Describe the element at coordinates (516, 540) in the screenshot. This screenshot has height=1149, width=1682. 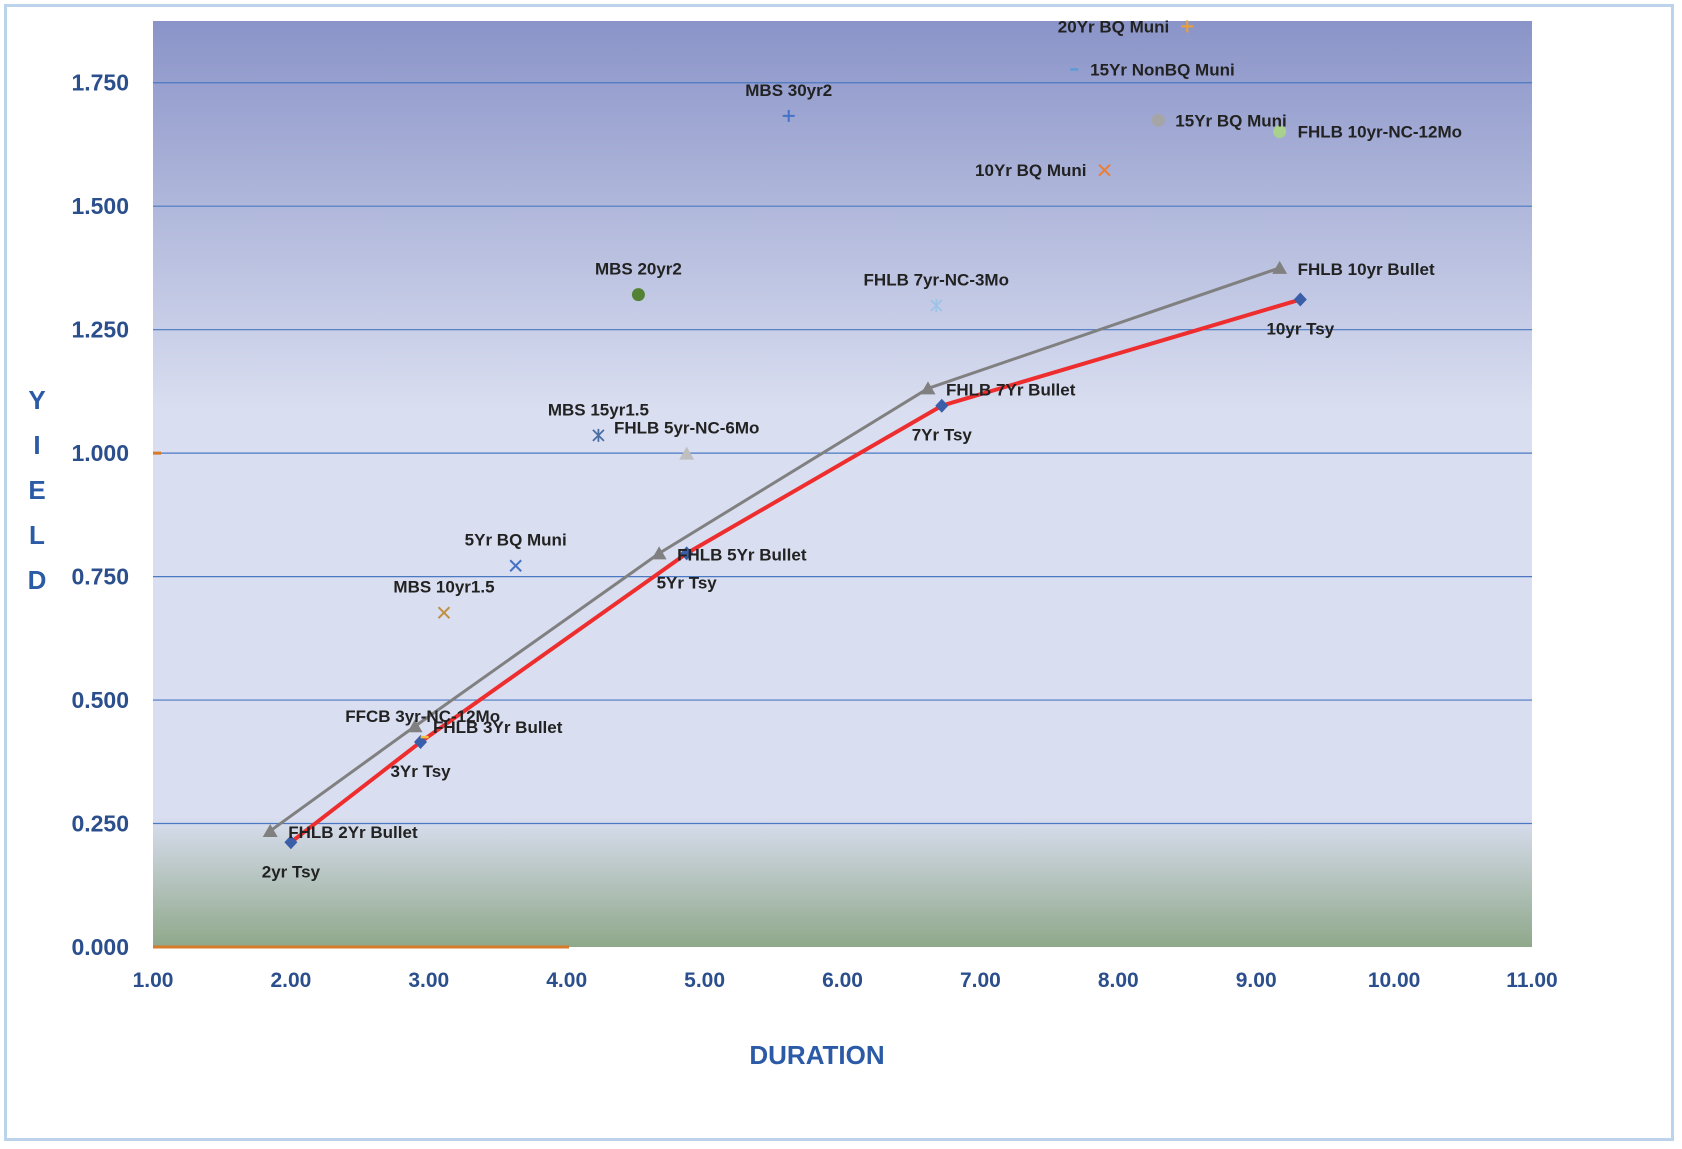
I see `point-label: 5Yr BQ Muni` at that location.